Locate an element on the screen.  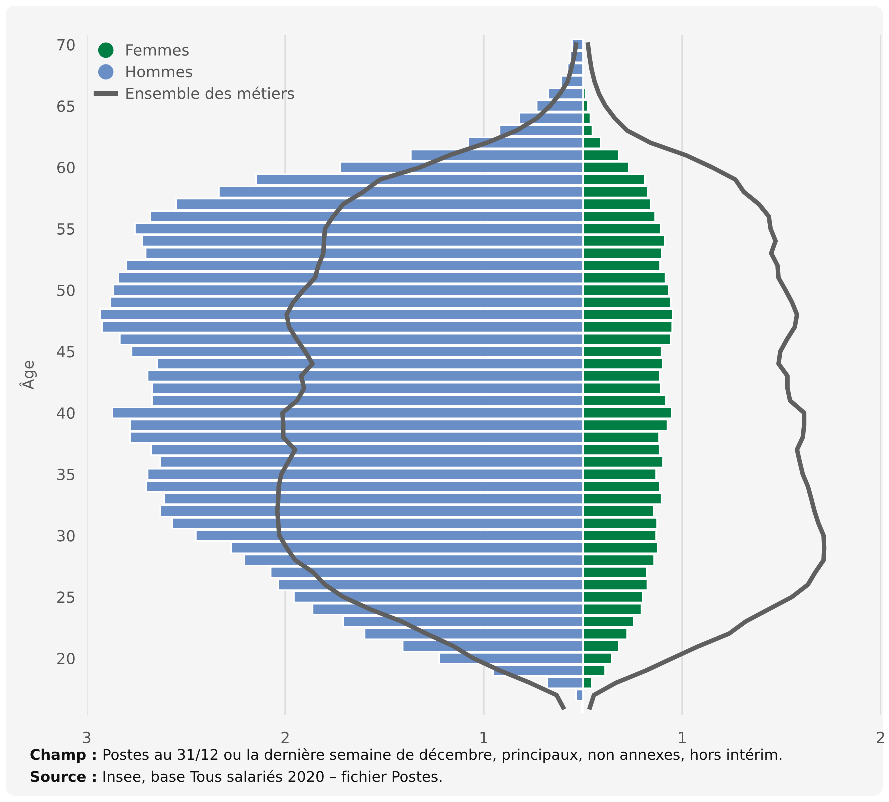
y-tick-label: 35 is located at coordinates (66, 474).